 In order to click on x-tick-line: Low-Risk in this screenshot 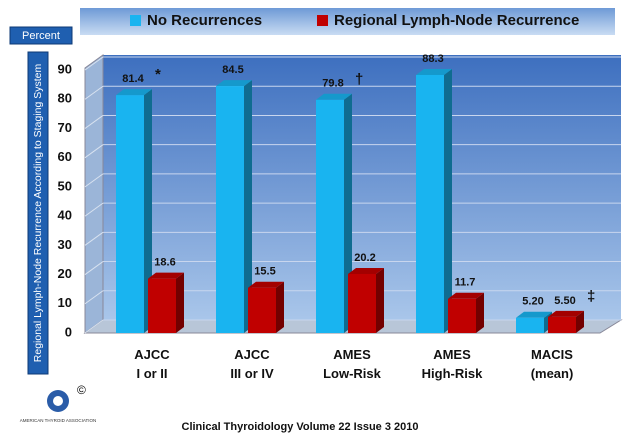, I will do `click(352, 373)`.